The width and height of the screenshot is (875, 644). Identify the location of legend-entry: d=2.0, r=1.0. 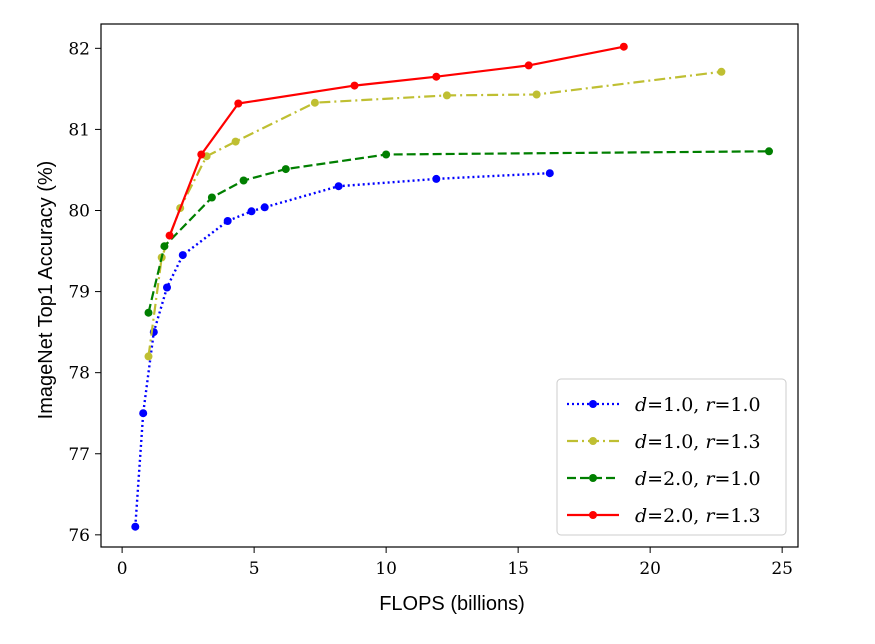
(664, 479).